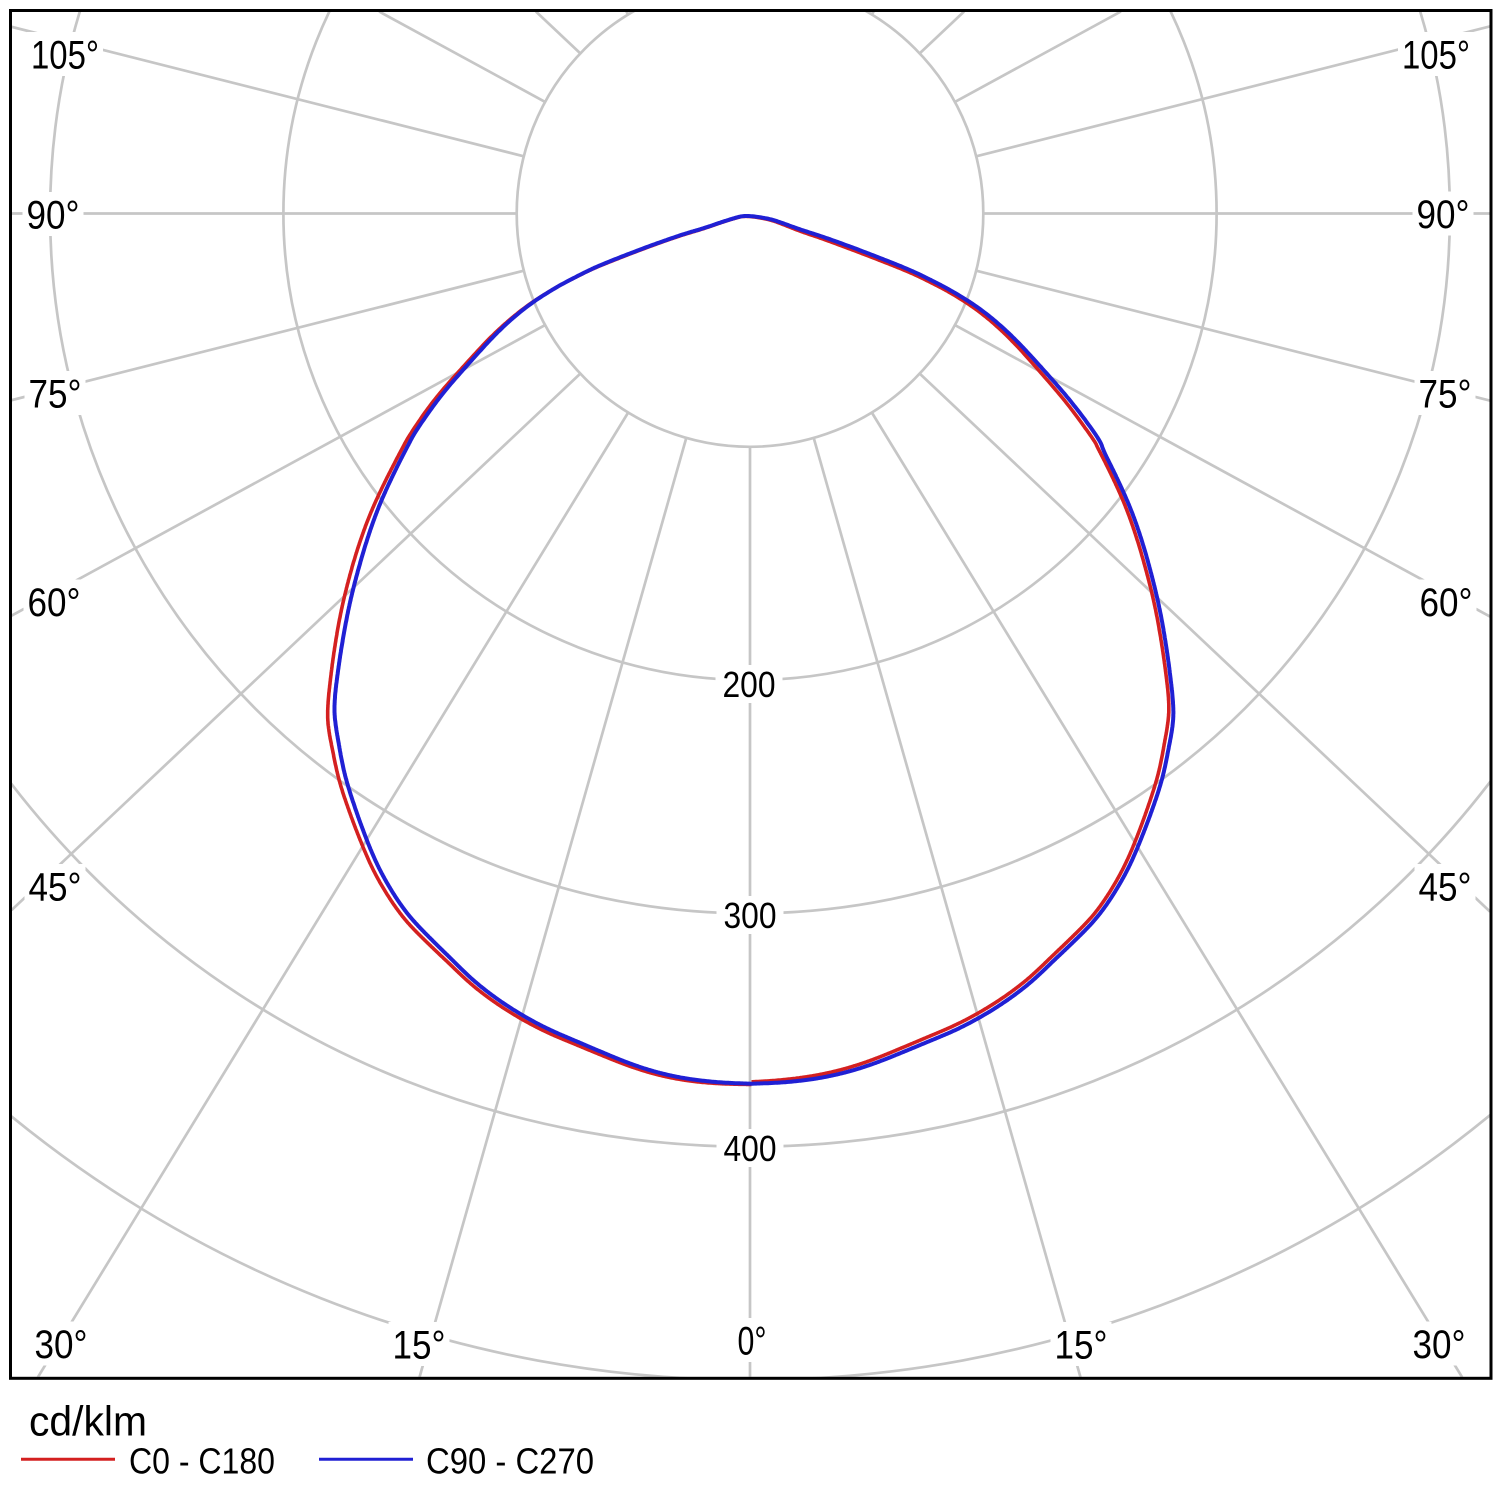 This screenshot has width=1500, height=1500. I want to click on svg-text: cd/klm, so click(88, 1420).